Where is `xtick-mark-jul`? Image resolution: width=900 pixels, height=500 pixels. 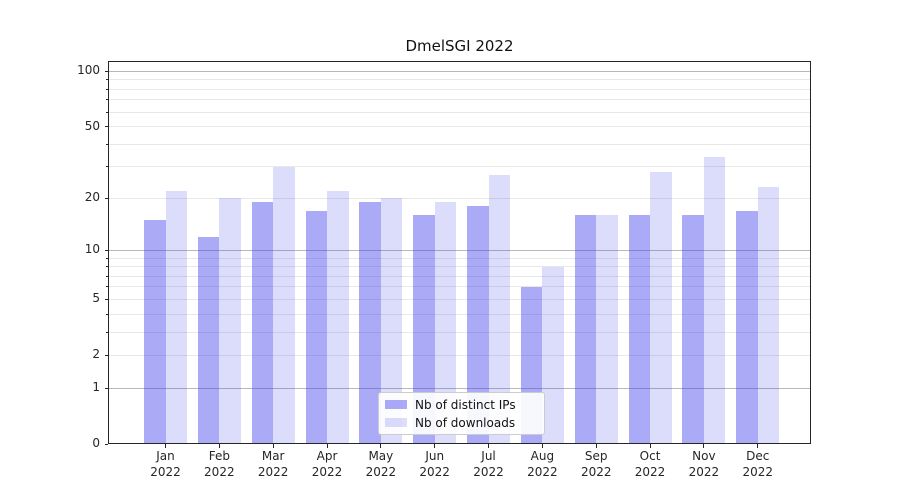
xtick-mark-jul is located at coordinates (489, 446).